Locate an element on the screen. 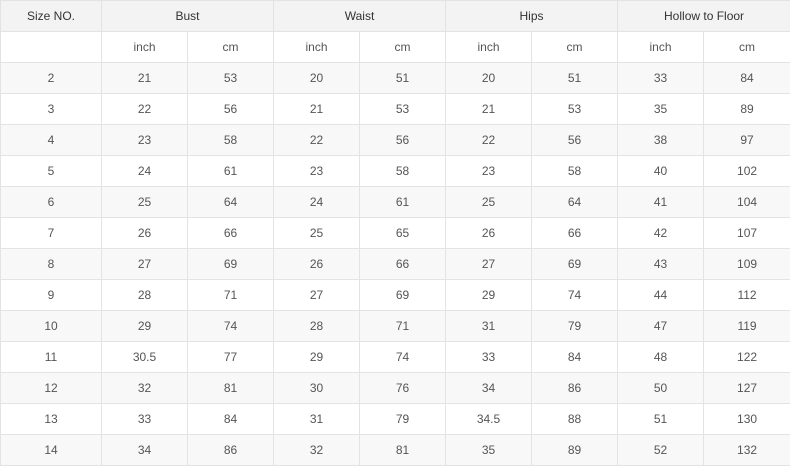  cell-waist-inch: 31 is located at coordinates (317, 419).